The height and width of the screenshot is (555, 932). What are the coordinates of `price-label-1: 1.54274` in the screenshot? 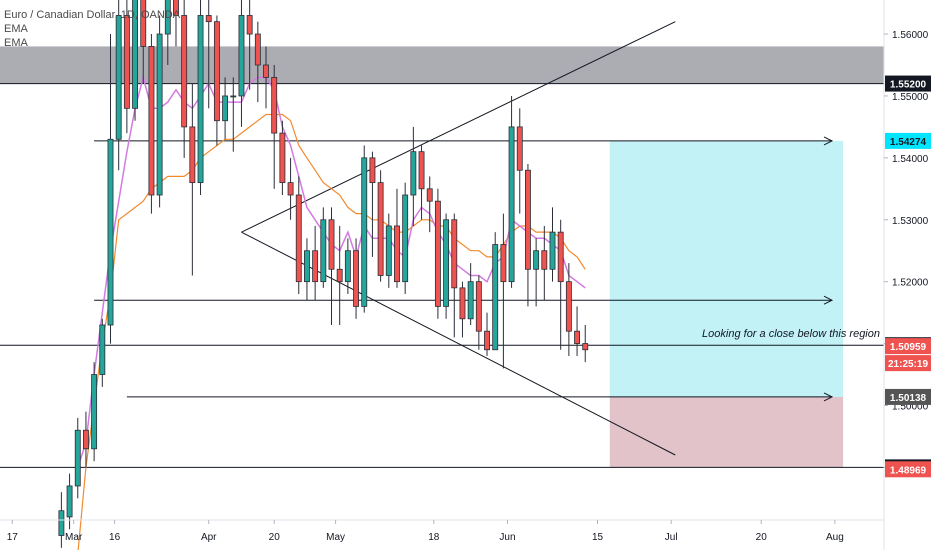 It's located at (908, 140).